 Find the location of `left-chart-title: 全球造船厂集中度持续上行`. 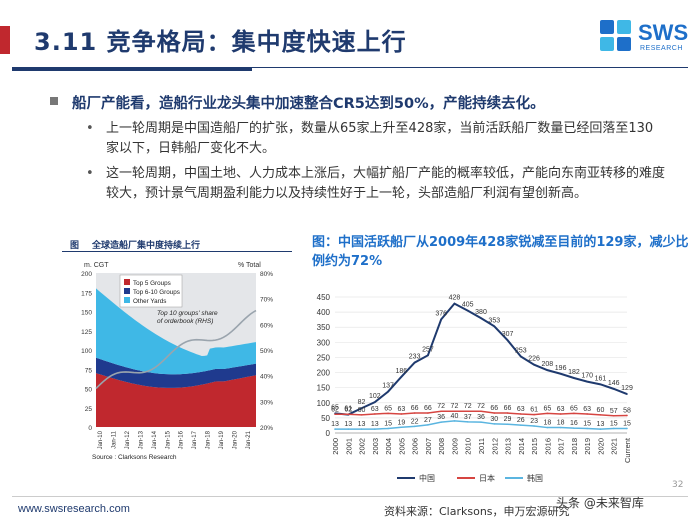

left-chart-title: 全球造船厂集中度持续上行 is located at coordinates (146, 246).